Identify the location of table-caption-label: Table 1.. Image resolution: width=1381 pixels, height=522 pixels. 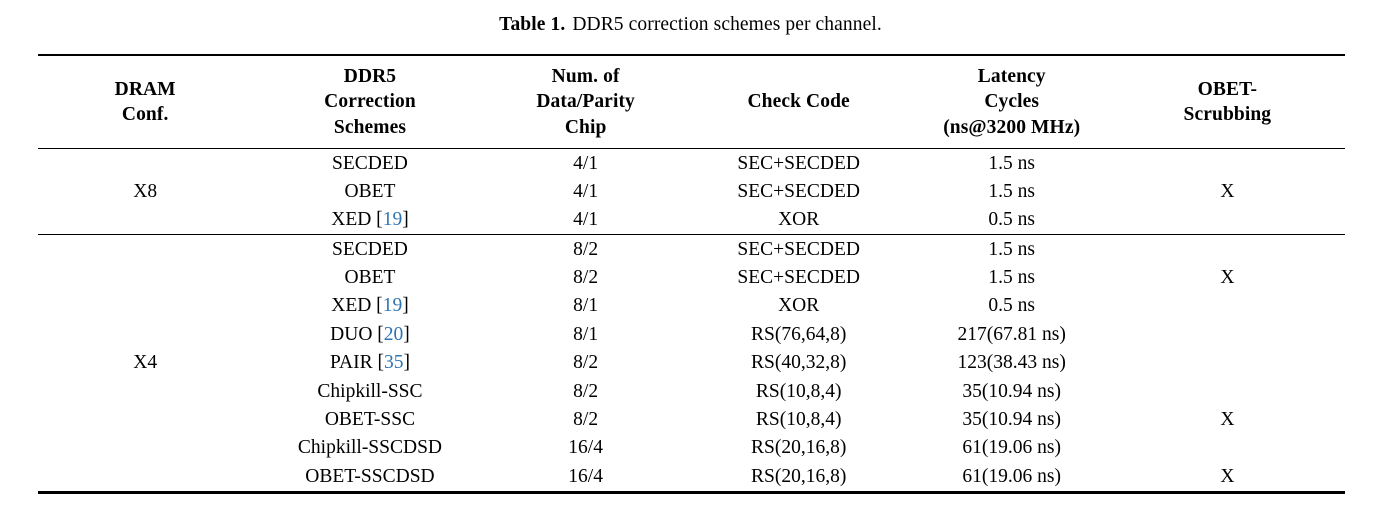
(532, 24).